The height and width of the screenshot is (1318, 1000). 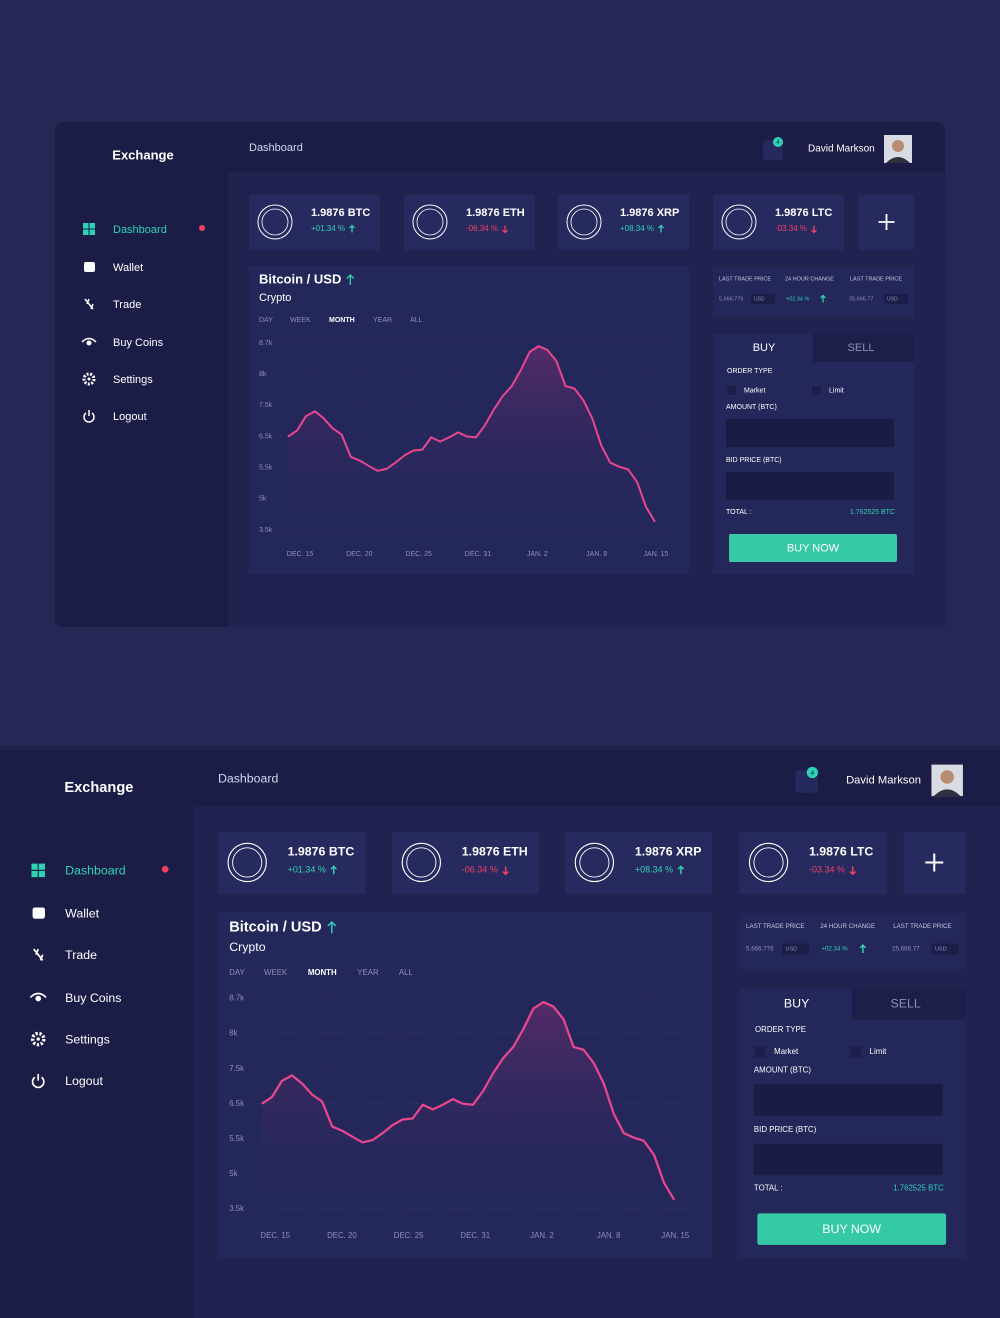 I want to click on y-tick-label: 3.5k, so click(x=266, y=530).